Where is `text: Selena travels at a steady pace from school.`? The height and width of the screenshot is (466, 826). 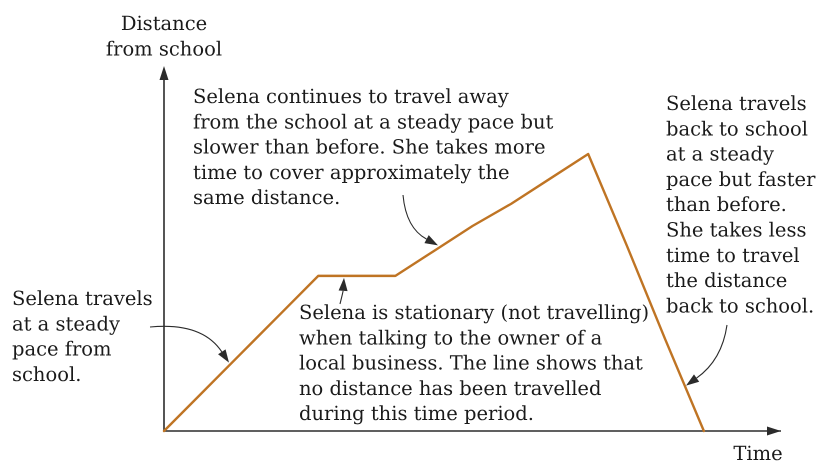
text: Selena travels at a steady pace from school. is located at coordinates (82, 336).